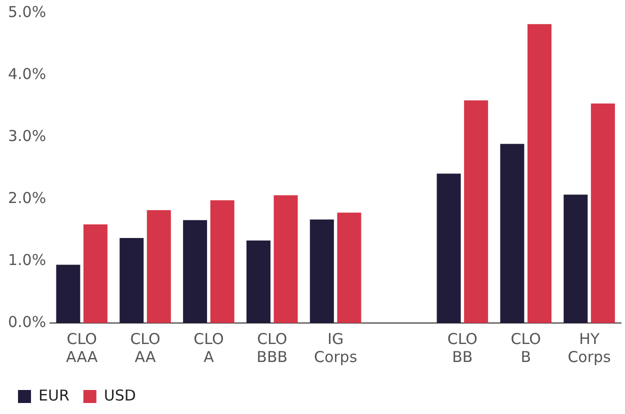 The width and height of the screenshot is (625, 414). Describe the element at coordinates (590, 348) in the screenshot. I see `x-tick-label: HY Corps` at that location.